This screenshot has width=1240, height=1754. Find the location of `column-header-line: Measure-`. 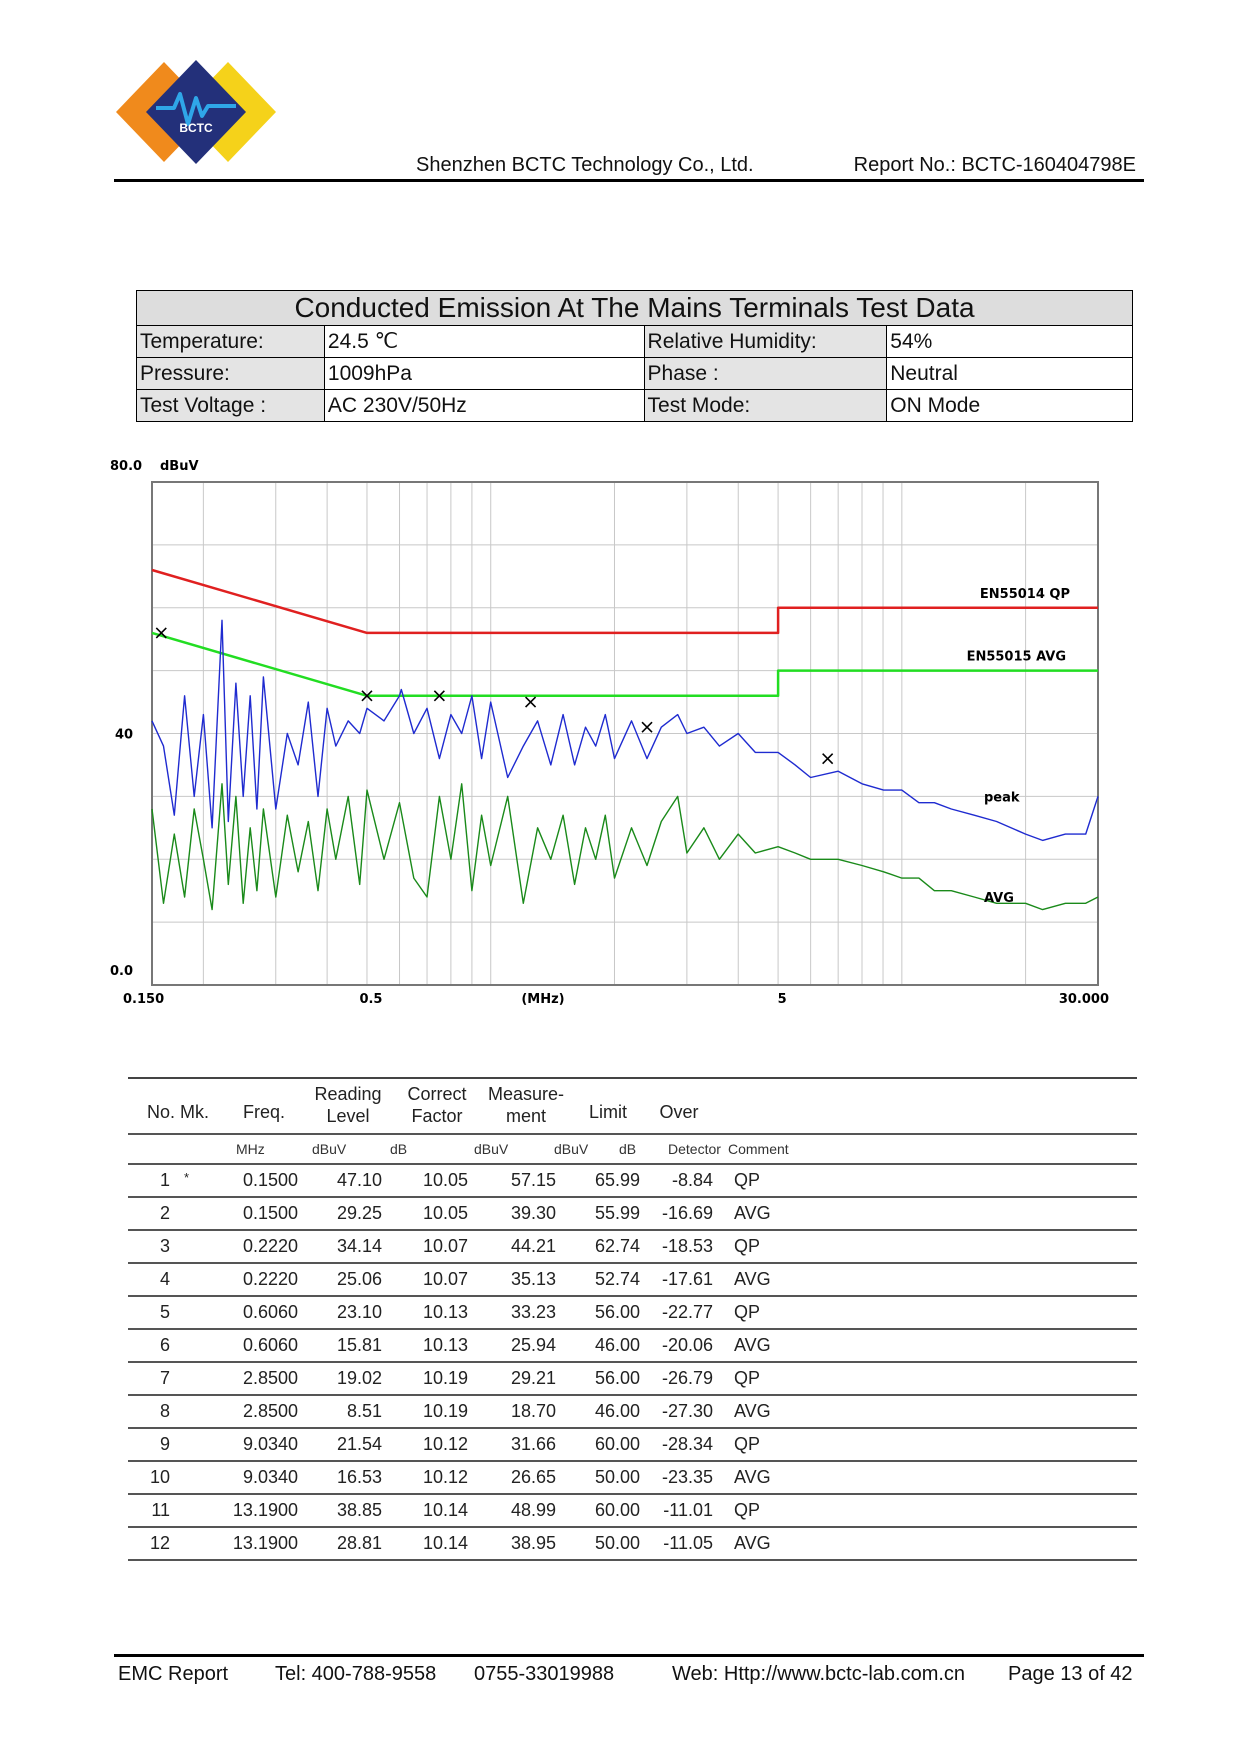

column-header-line: Measure- is located at coordinates (526, 1094).